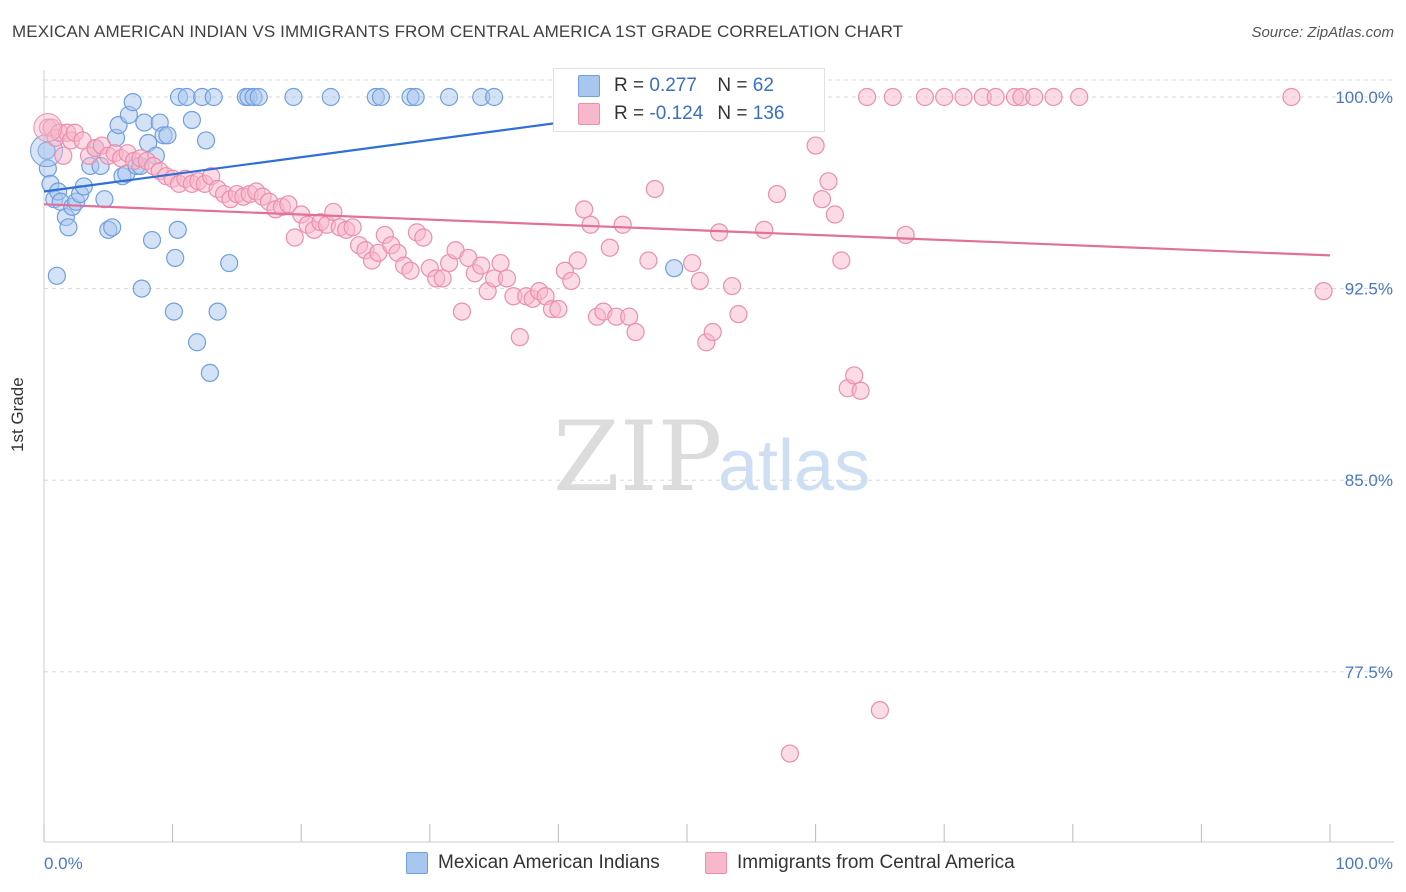 The image size is (1406, 892). I want to click on x-tick-label-max: 100.0%, so click(1364, 863).